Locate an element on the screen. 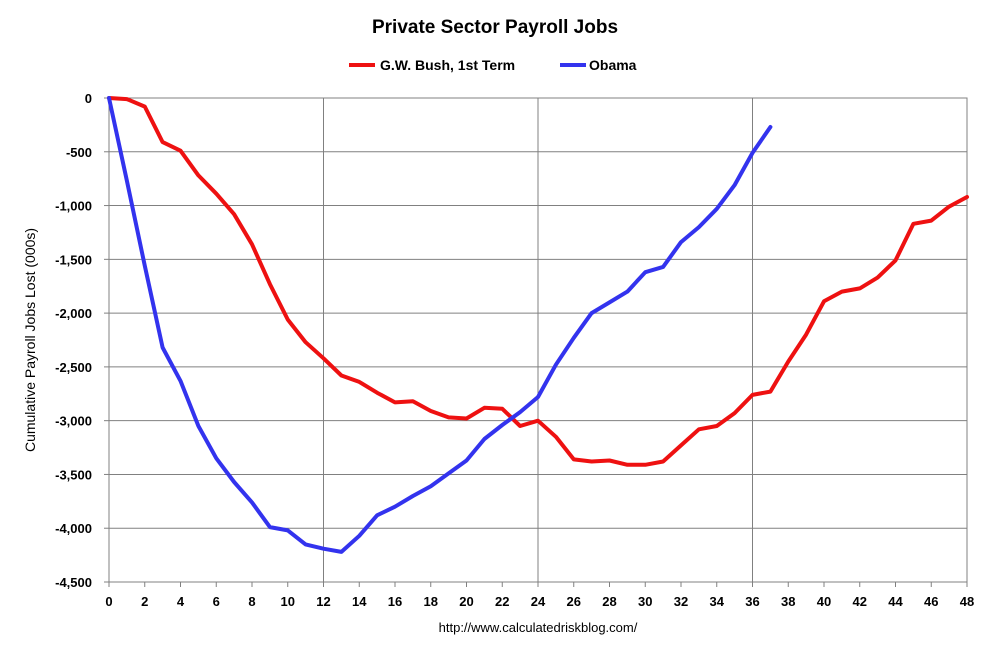 The image size is (991, 654). x-tick-label: 36 is located at coordinates (752, 601).